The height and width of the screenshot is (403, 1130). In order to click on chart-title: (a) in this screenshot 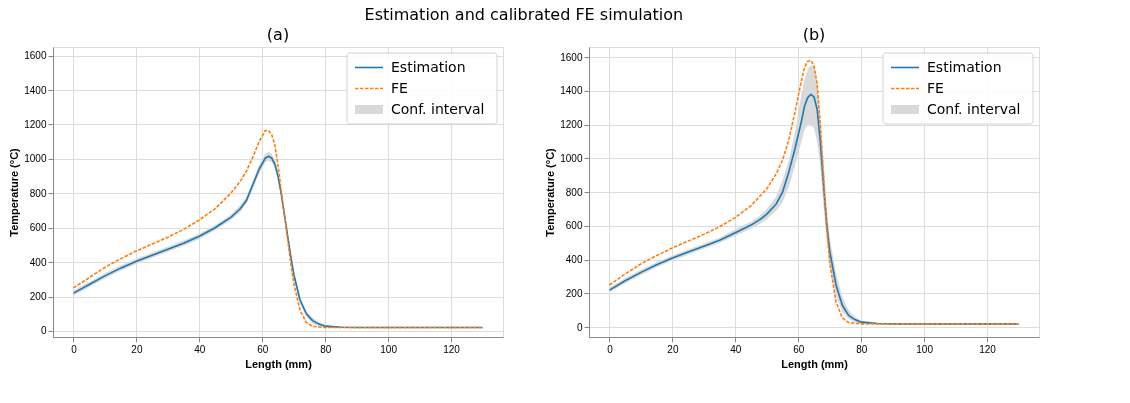, I will do `click(278, 34)`.